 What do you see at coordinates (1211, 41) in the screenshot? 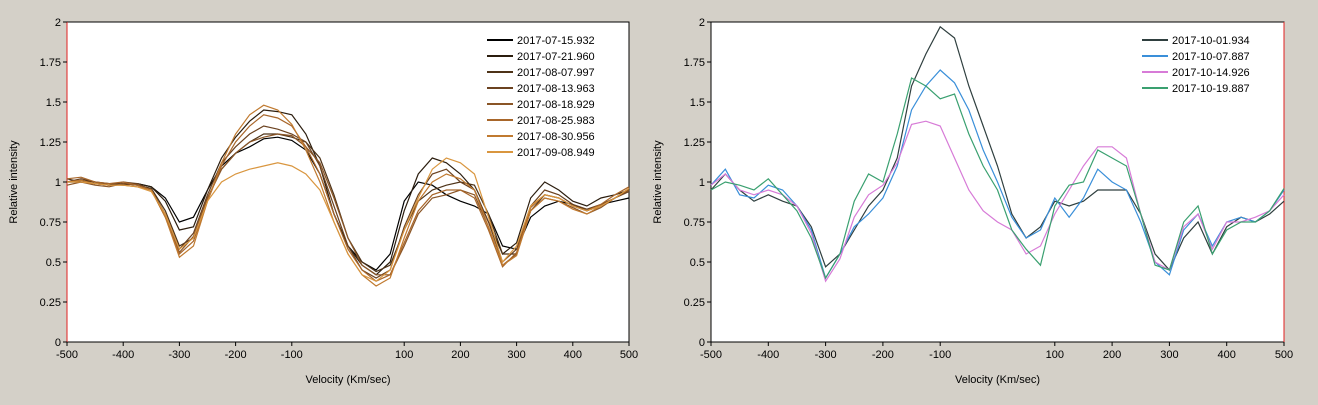
I see `legend-label: 2017-10-01.934` at bounding box center [1211, 41].